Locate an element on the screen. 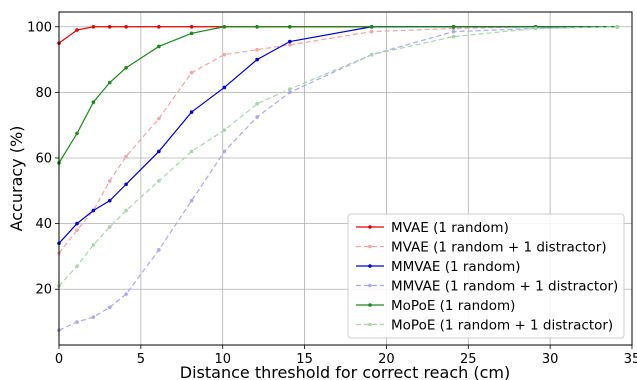  legend-item: MoPoE (1 random) is located at coordinates (435, 306).